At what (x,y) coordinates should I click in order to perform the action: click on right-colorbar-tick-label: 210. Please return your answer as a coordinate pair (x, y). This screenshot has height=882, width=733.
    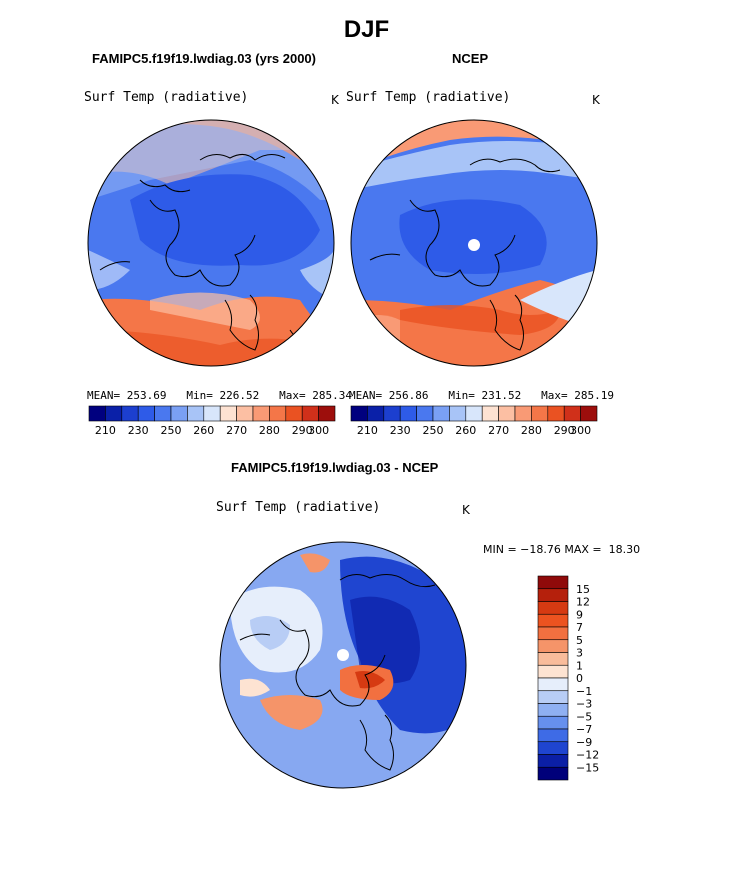
    Looking at the image, I should click on (367, 430).